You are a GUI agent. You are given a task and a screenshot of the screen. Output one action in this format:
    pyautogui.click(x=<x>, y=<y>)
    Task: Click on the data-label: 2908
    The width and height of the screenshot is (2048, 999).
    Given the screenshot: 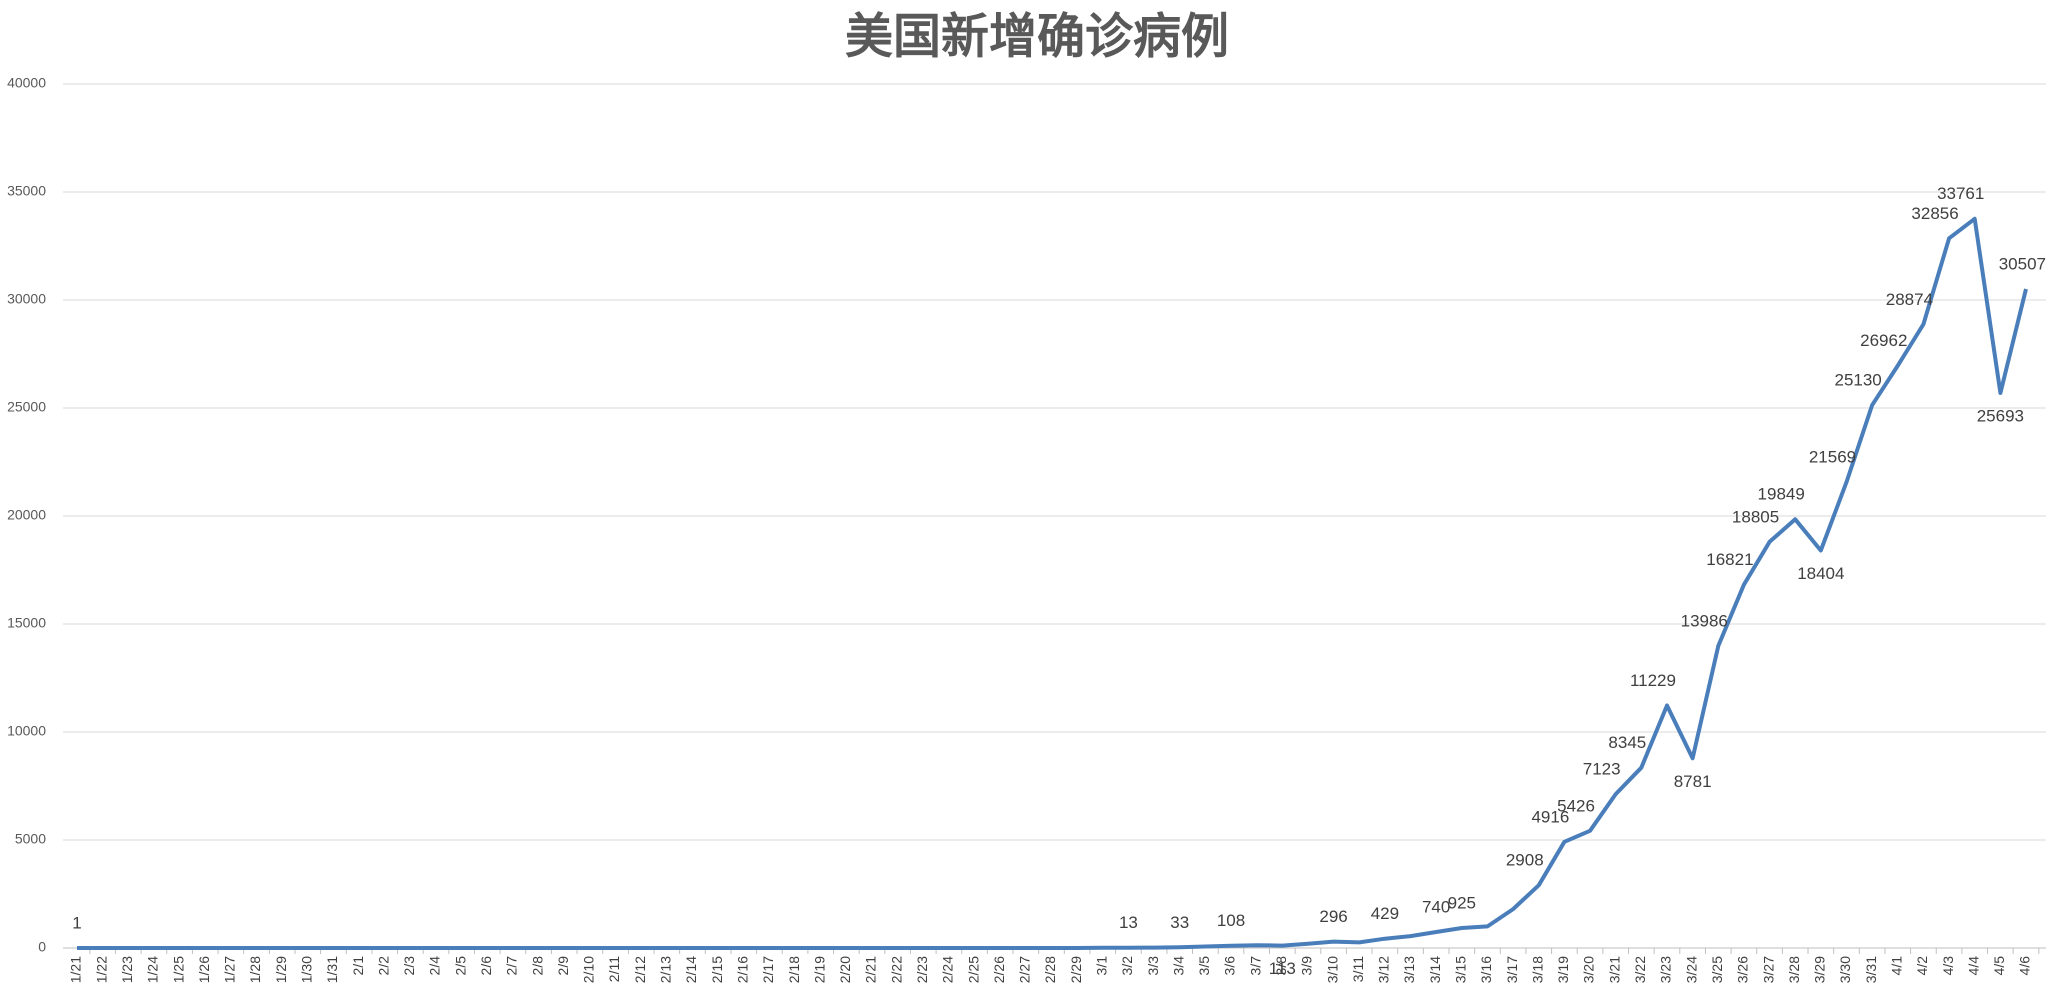 What is the action you would take?
    pyautogui.click(x=1525, y=860)
    